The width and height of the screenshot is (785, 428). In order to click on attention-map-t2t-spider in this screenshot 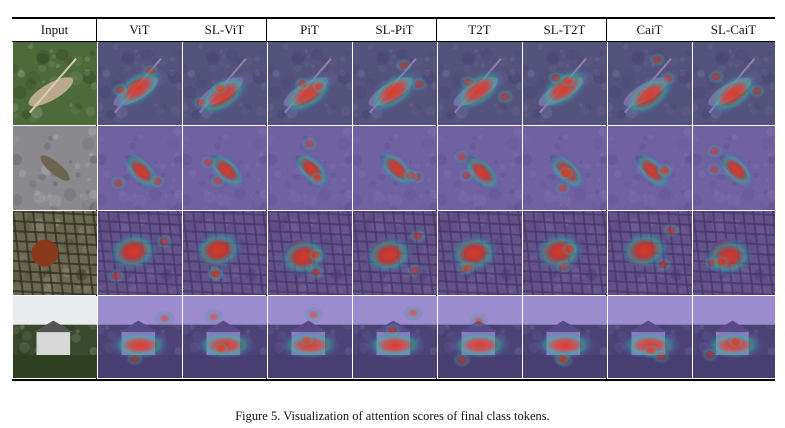, I will do `click(480, 253)`.